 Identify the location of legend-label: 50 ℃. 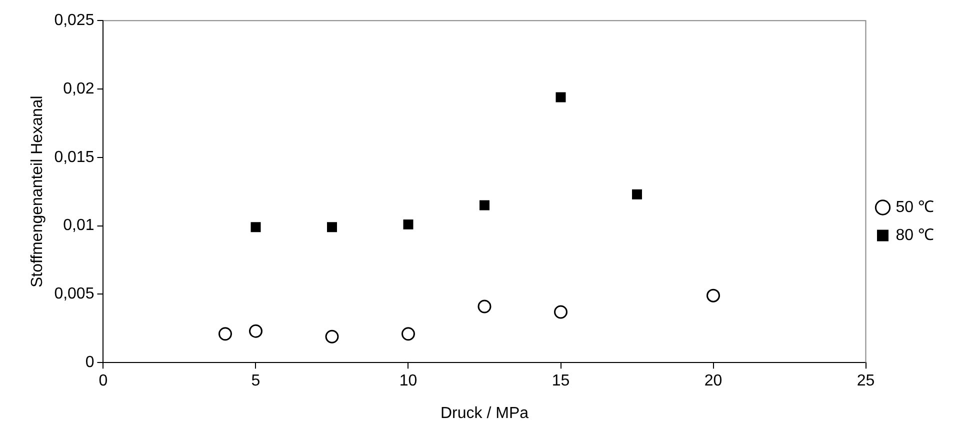
(915, 207).